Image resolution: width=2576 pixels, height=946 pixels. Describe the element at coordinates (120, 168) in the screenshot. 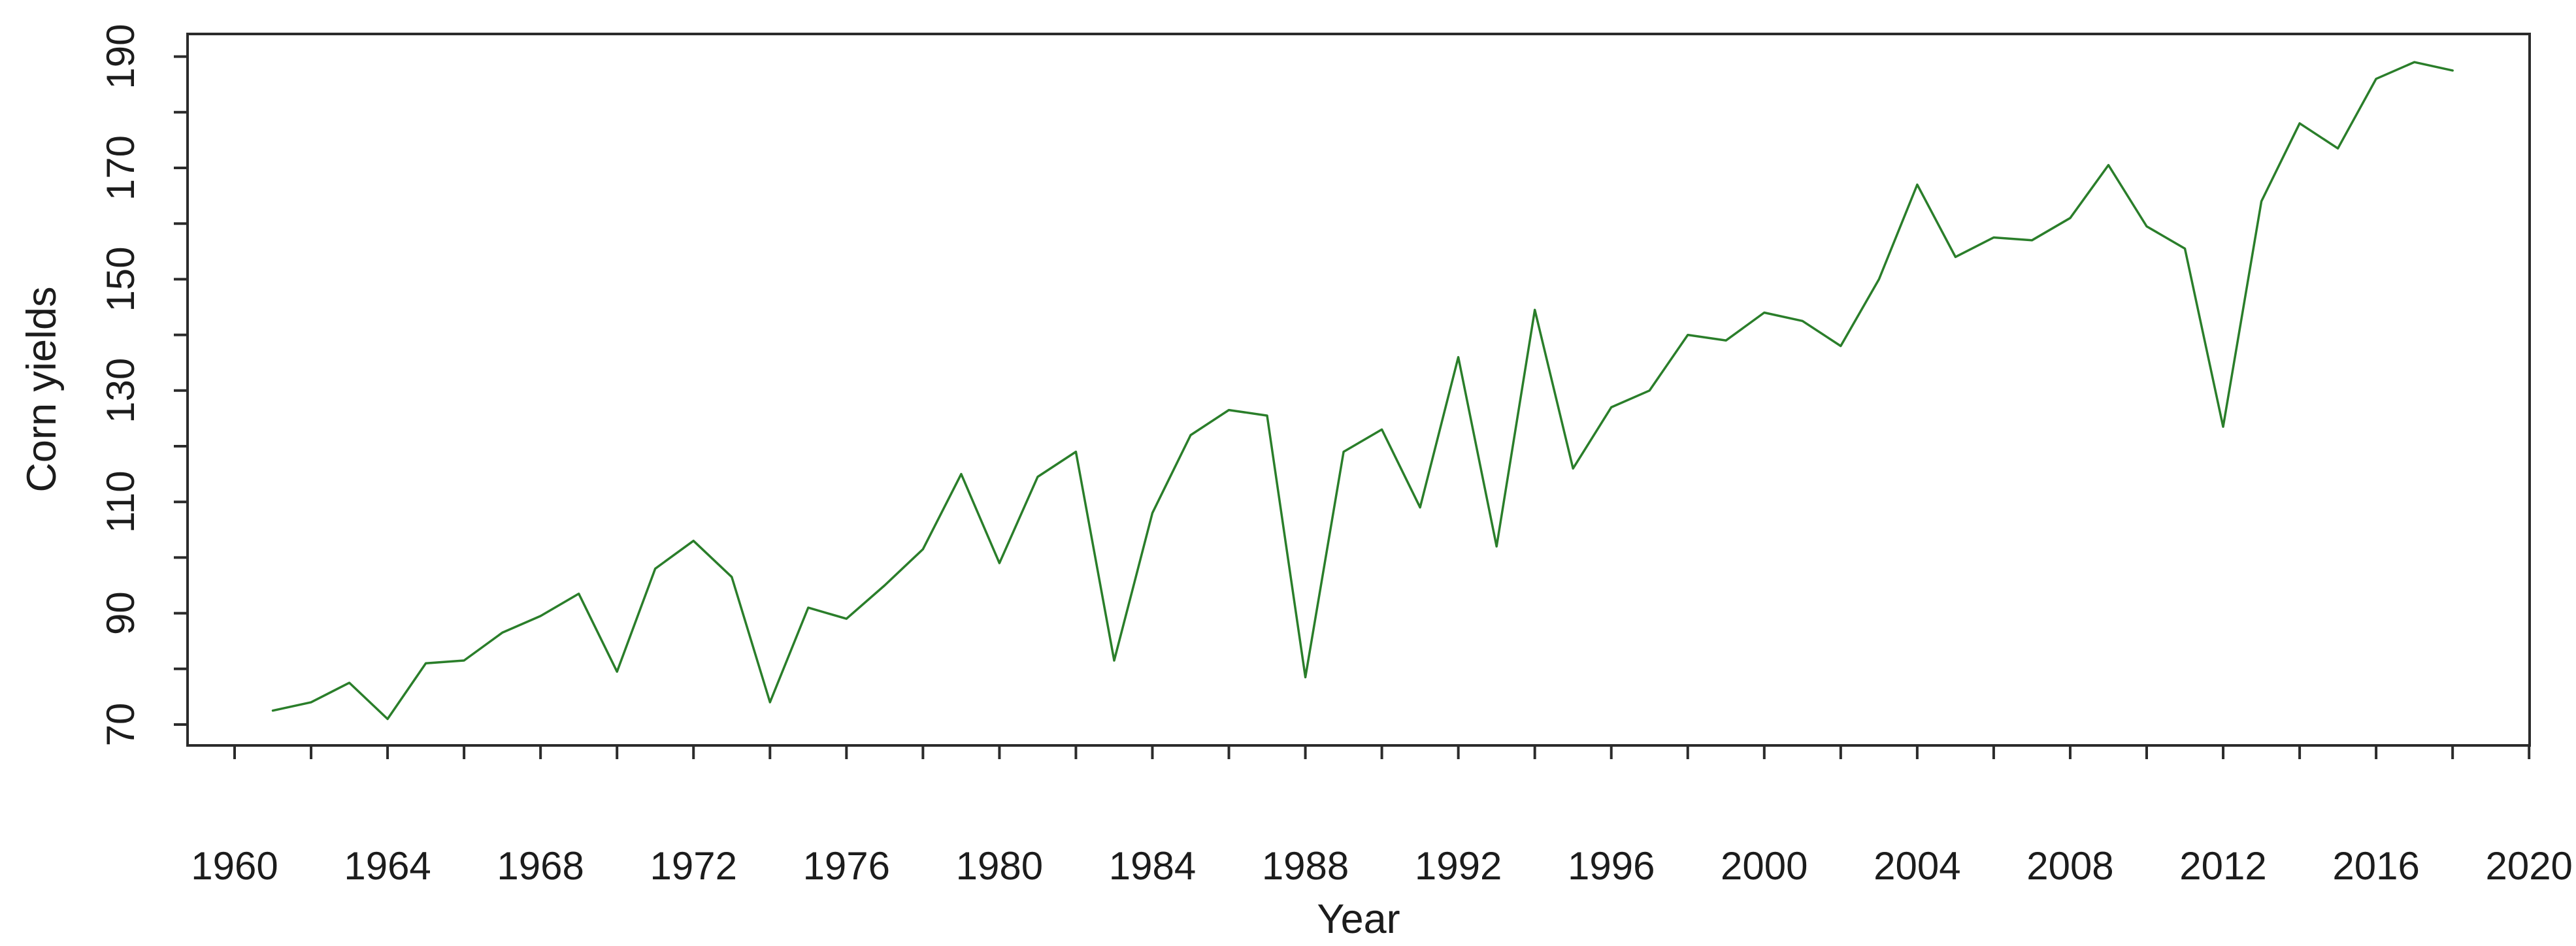

I see `y-axis-tick-label: 170` at that location.